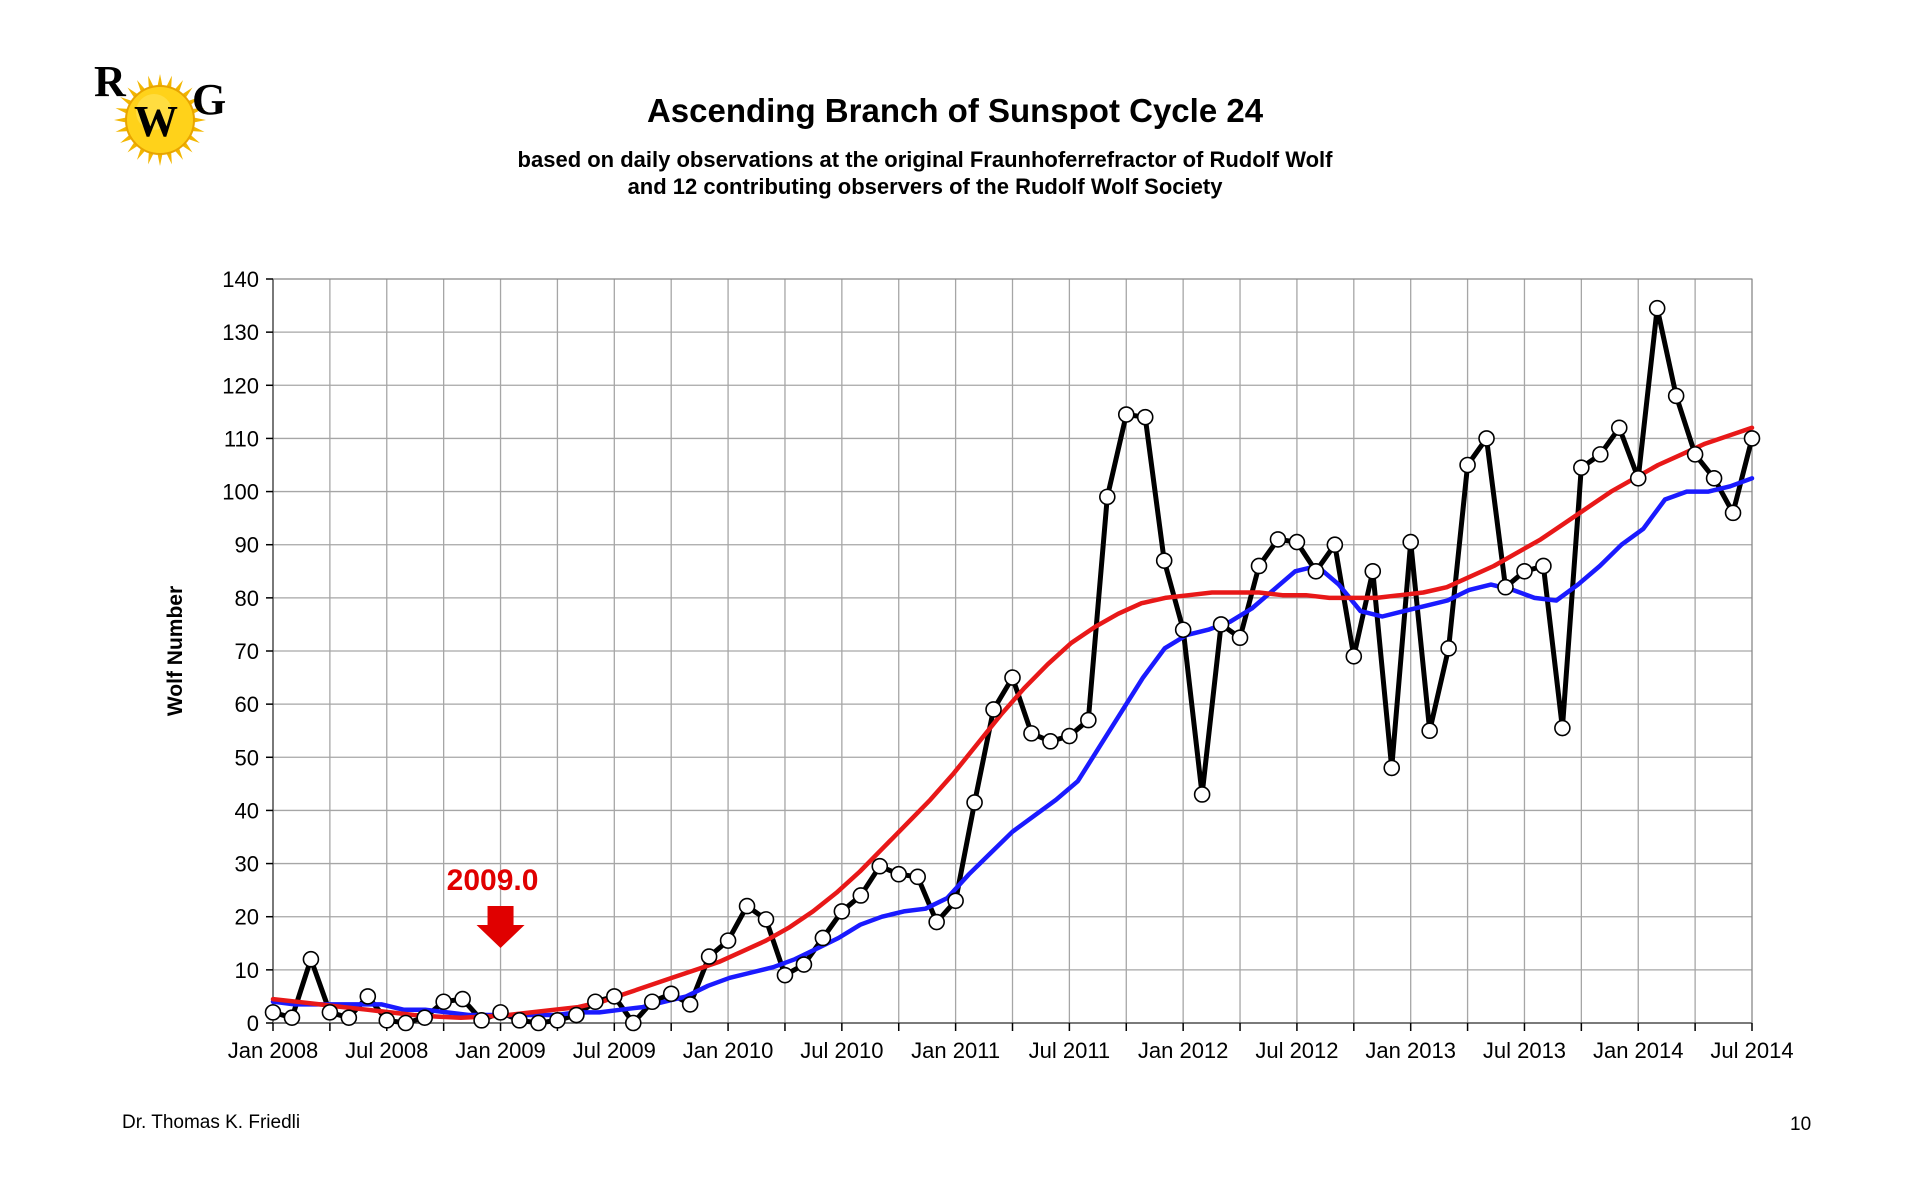 This screenshot has height=1188, width=1910. What do you see at coordinates (1638, 1050) in the screenshot?
I see `x-tick-label: Jan 2014` at bounding box center [1638, 1050].